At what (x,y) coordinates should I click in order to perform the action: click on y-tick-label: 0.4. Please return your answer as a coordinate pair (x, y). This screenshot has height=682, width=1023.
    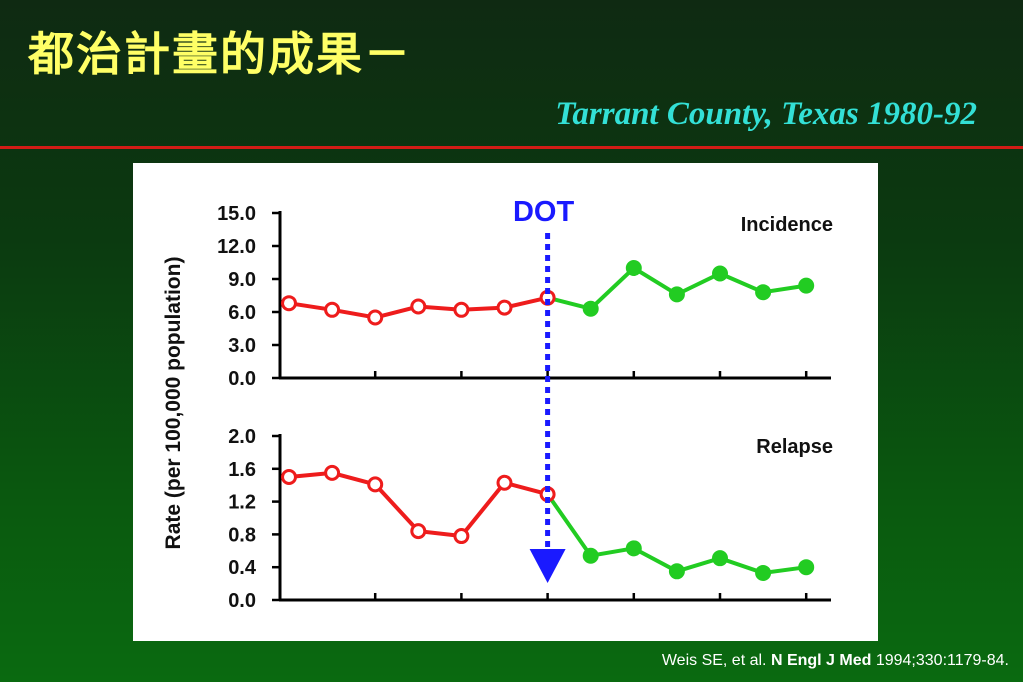
    Looking at the image, I should click on (242, 568).